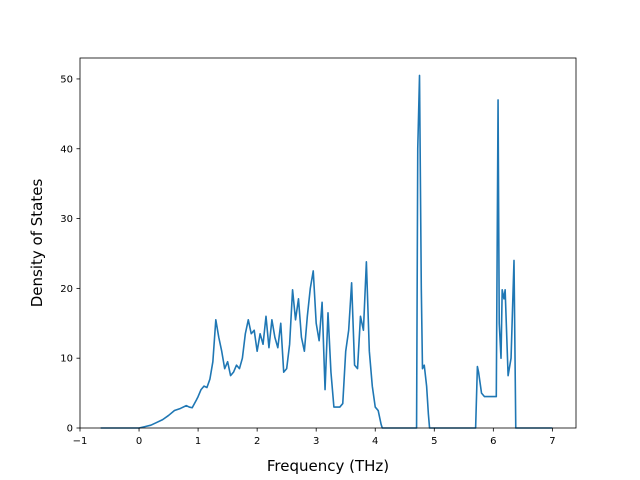 Image resolution: width=640 pixels, height=480 pixels. Describe the element at coordinates (66, 219) in the screenshot. I see `y-tick-label: 30` at that location.